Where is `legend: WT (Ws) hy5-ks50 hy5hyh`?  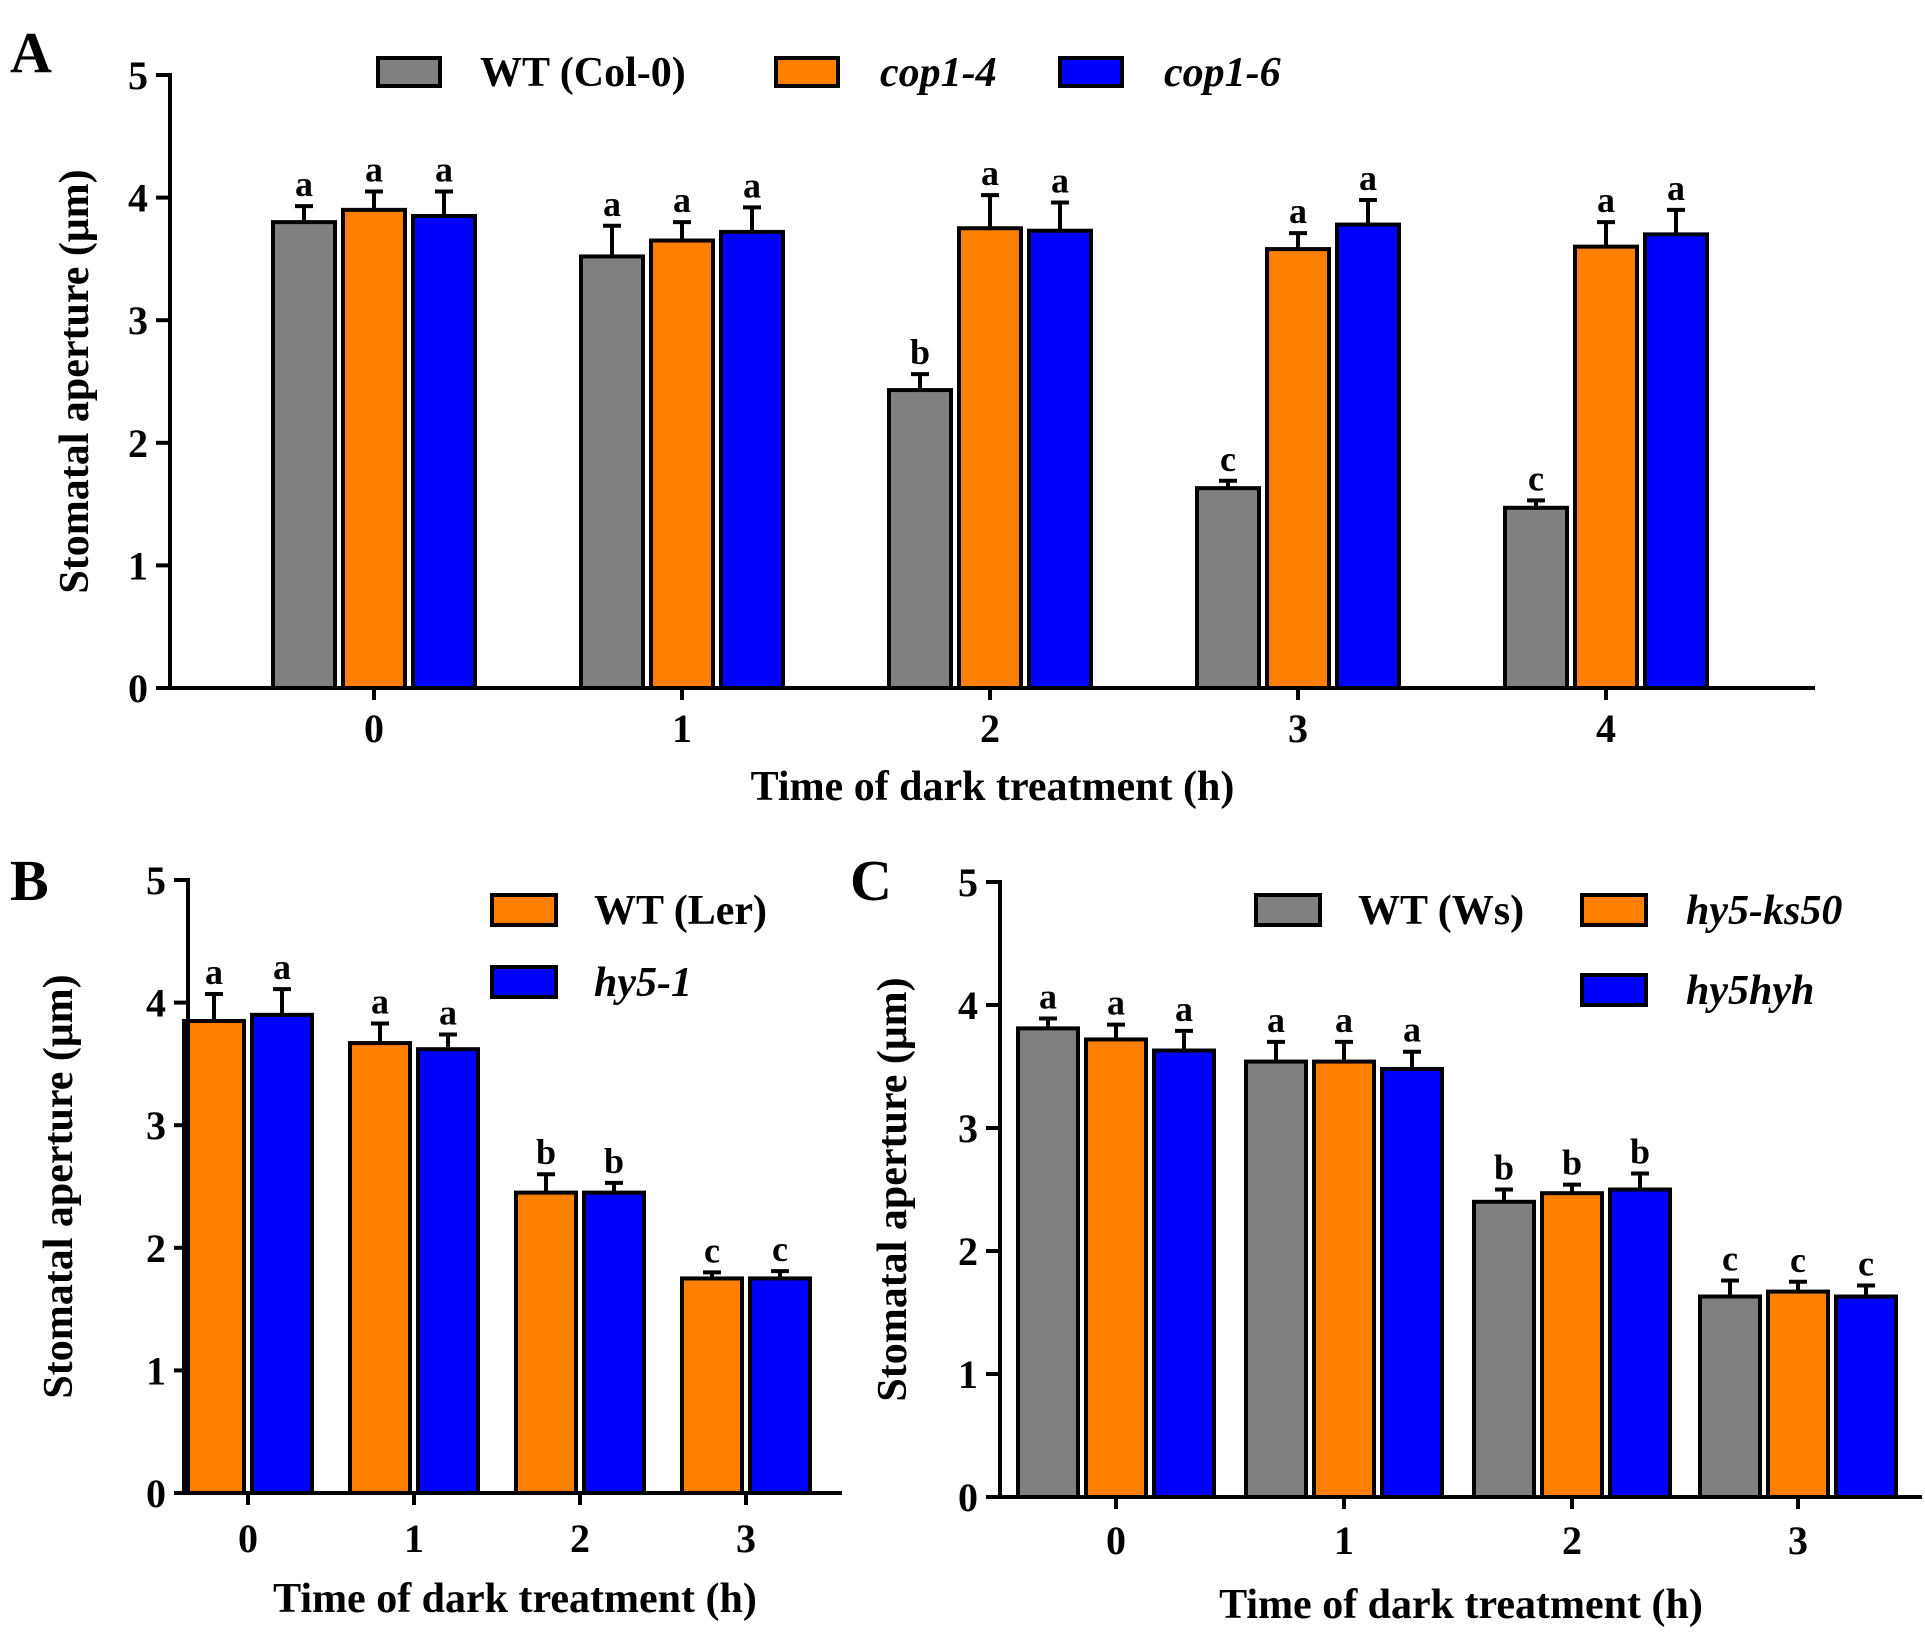 legend: WT (Ws) hy5-ks50 hy5hyh is located at coordinates (1548, 951).